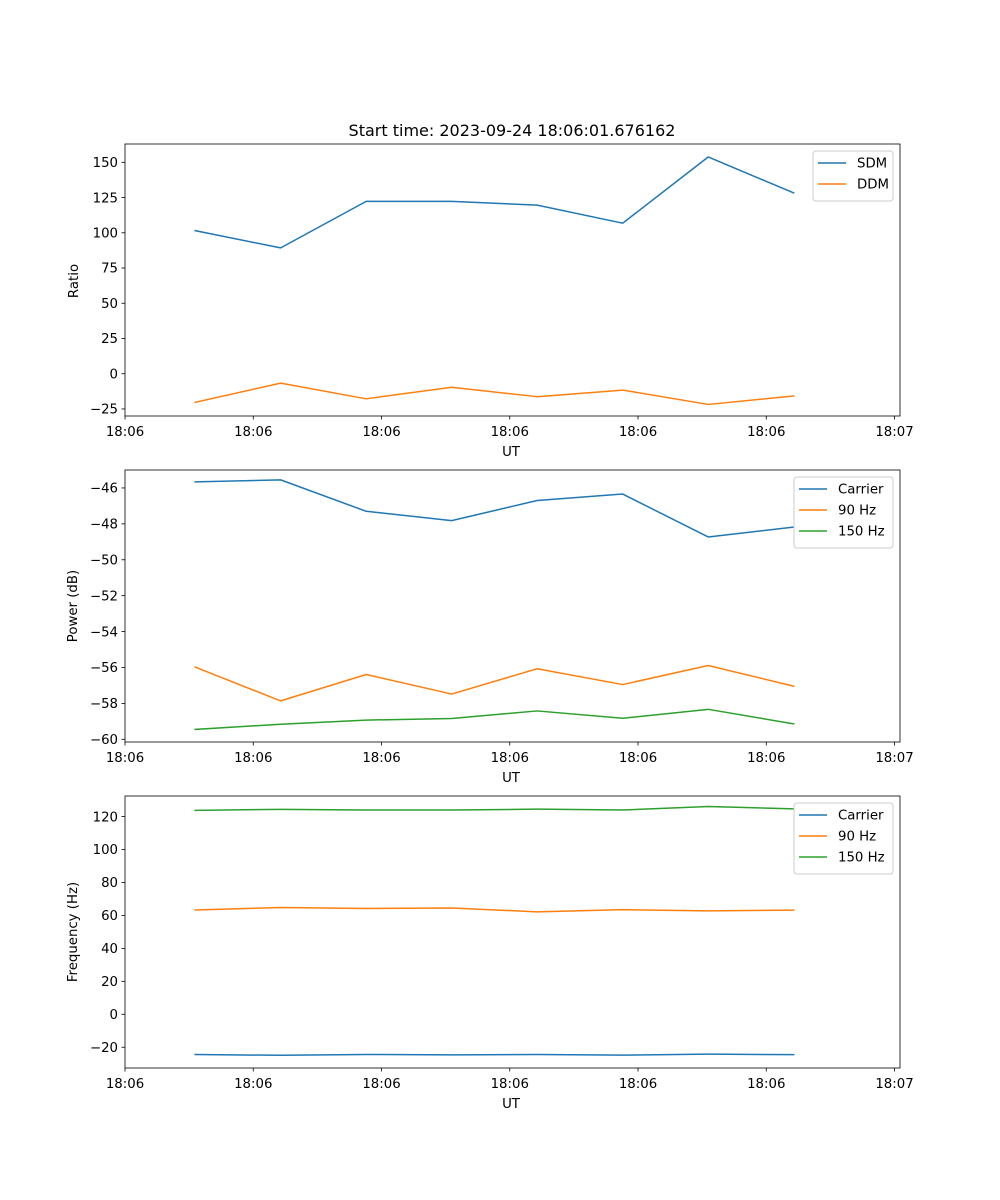 The height and width of the screenshot is (1200, 1000). What do you see at coordinates (109, 949) in the screenshot?
I see `y-tick-label: 40` at bounding box center [109, 949].